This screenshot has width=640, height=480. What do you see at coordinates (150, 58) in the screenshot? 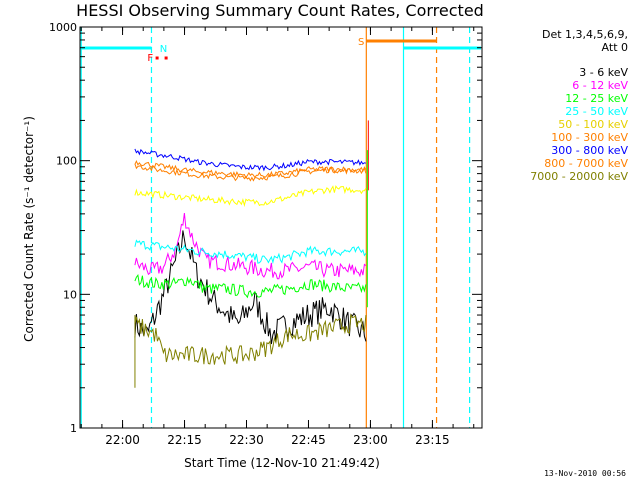
I see `annotation-f: F` at bounding box center [150, 58].